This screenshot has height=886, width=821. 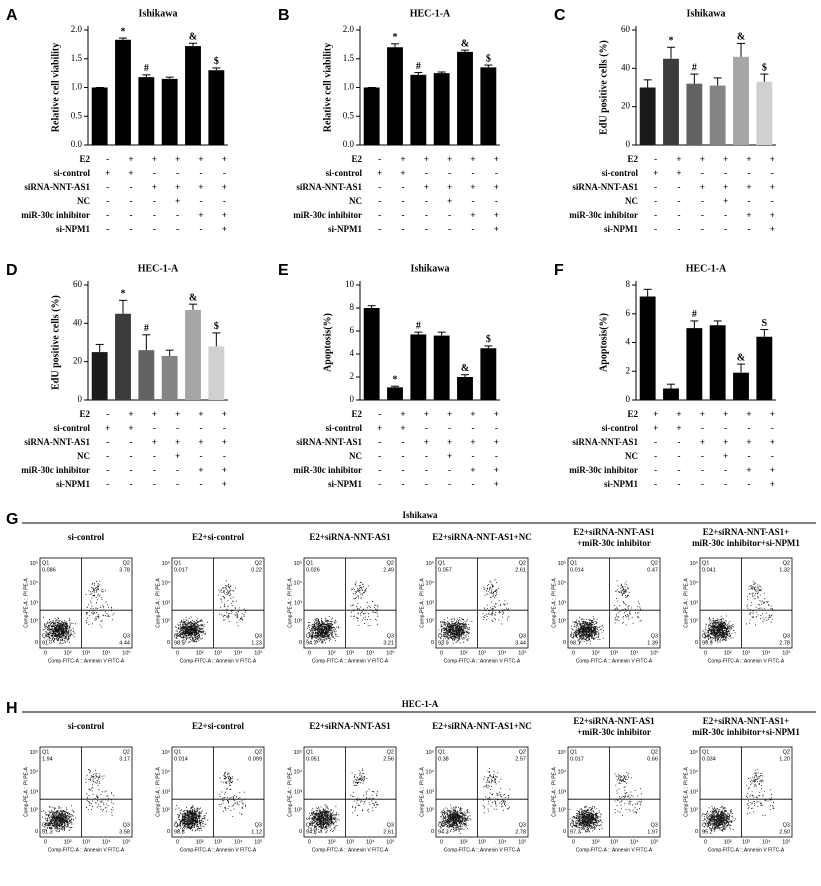 I want to click on x-tick-label: 0, so click(x=45, y=653).